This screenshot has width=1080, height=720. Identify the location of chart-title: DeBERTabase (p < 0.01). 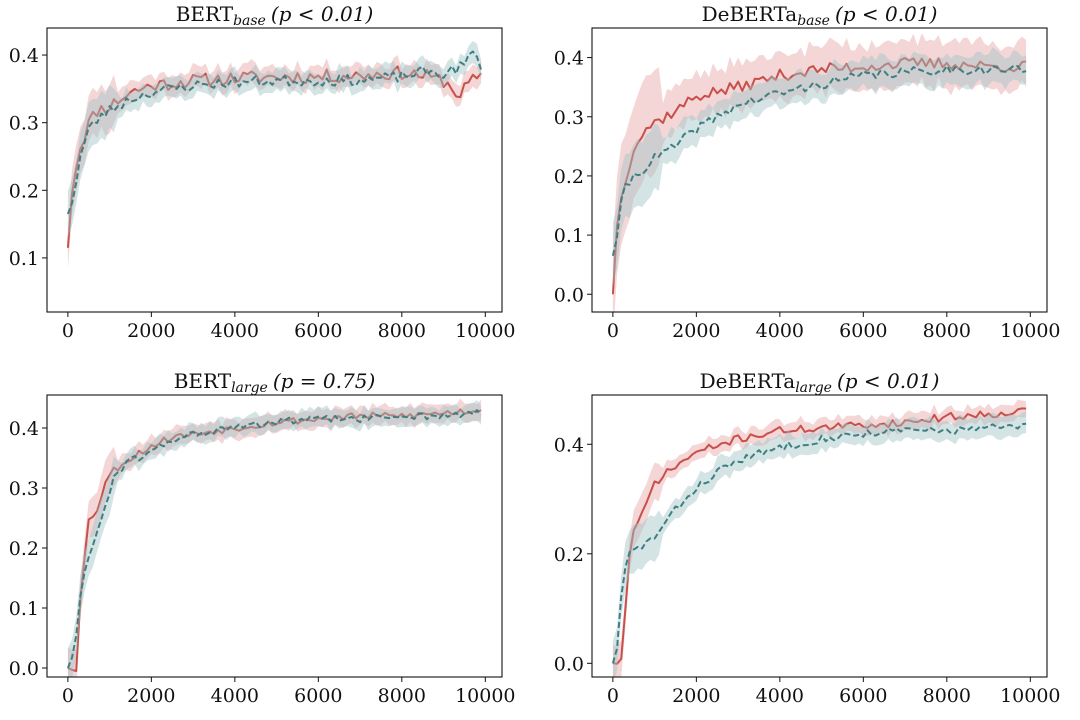
(820, 15).